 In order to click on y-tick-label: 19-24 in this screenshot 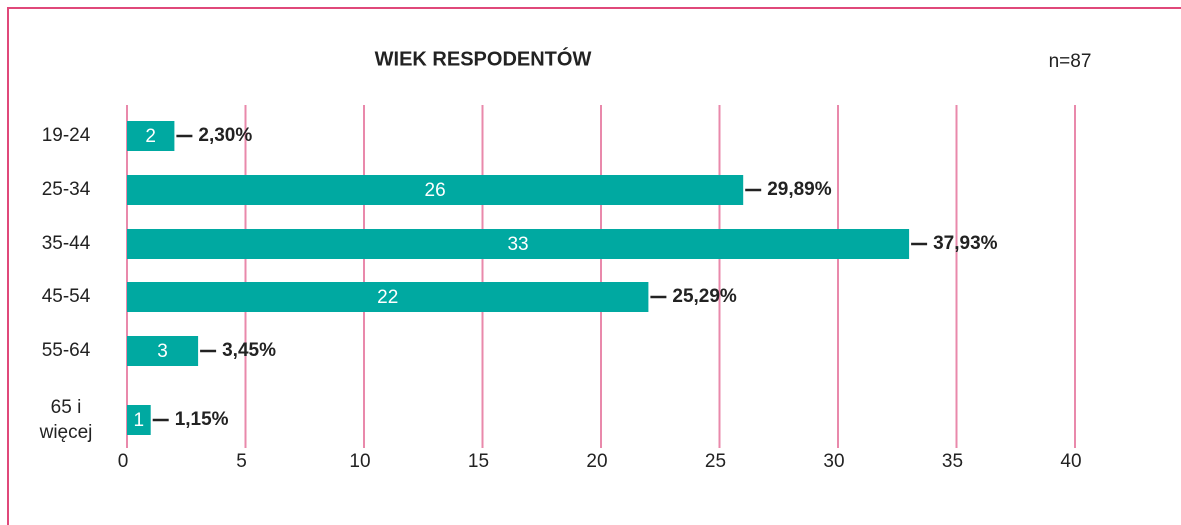, I will do `click(66, 135)`.